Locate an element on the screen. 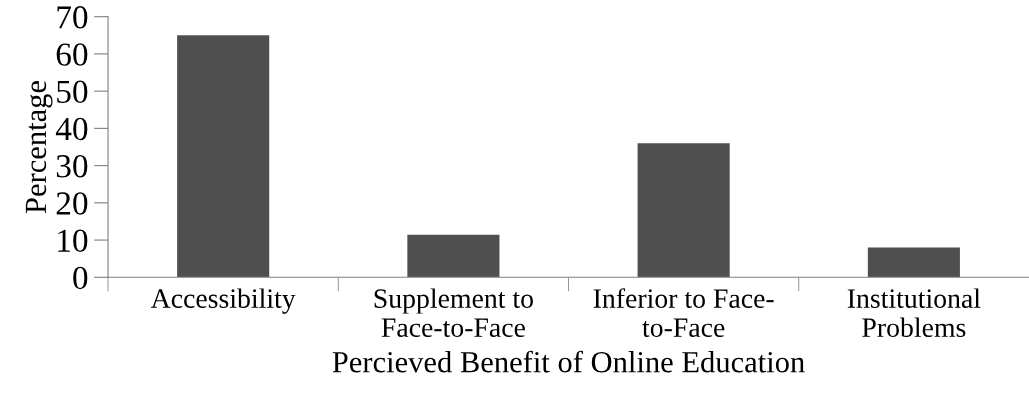 The height and width of the screenshot is (417, 1029). y-tick-label: 30 is located at coordinates (72, 166).